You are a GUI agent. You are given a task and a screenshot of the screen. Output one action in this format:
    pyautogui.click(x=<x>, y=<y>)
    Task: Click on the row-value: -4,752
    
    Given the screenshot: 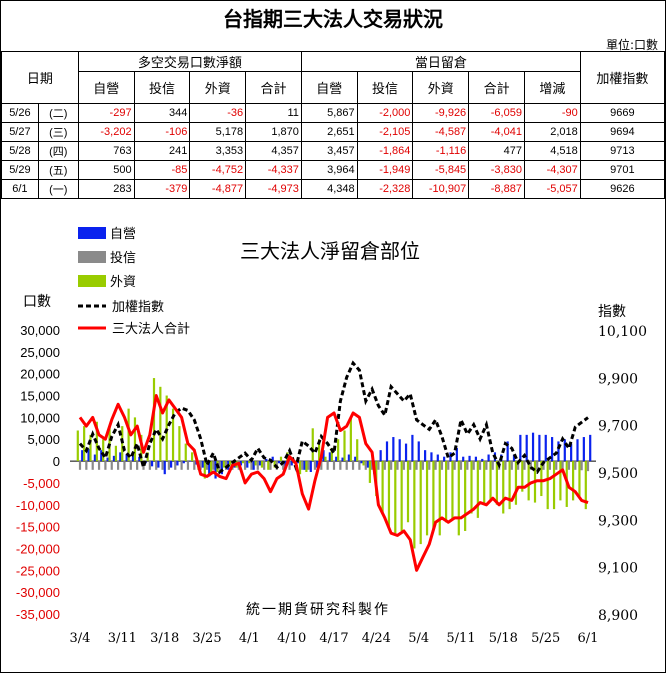 What is the action you would take?
    pyautogui.click(x=218, y=170)
    